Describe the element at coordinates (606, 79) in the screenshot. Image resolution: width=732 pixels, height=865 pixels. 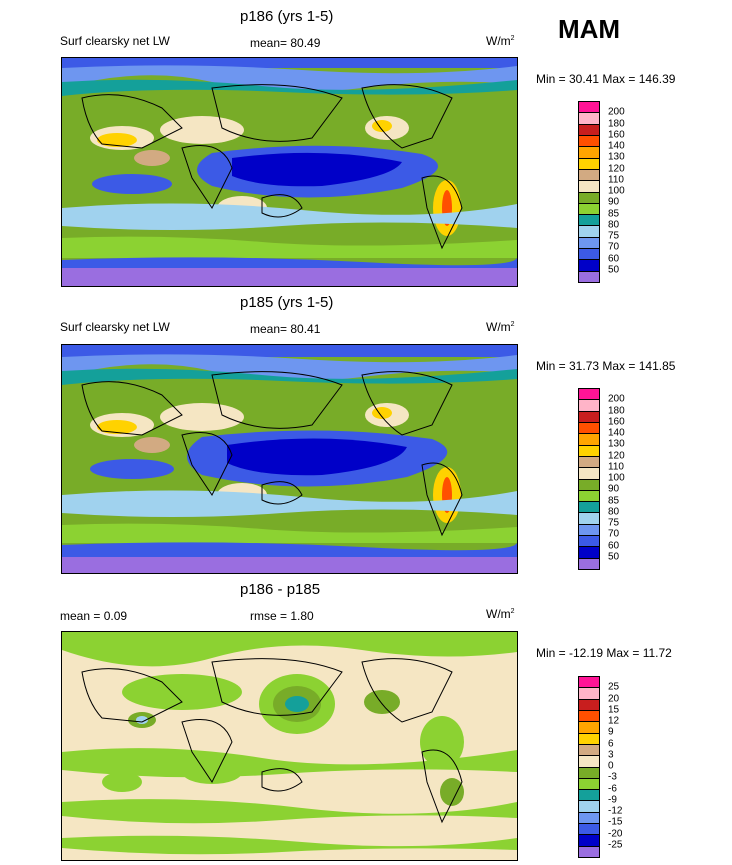
I see `panel1-minmax: Min = 30.41 Max = 146.39` at that location.